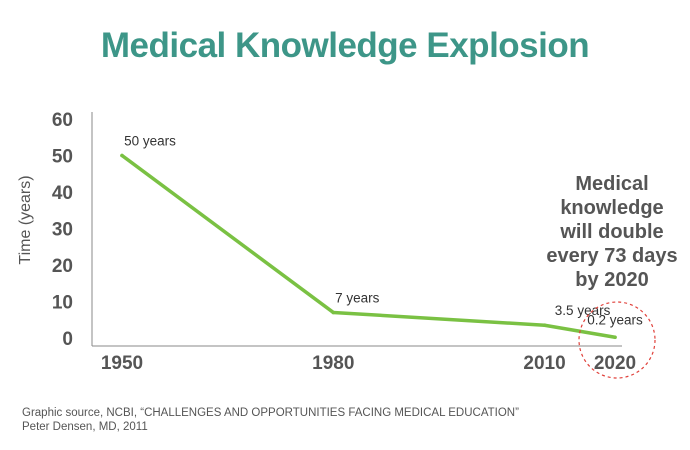  I want to click on highlight-circle, so click(617, 340).